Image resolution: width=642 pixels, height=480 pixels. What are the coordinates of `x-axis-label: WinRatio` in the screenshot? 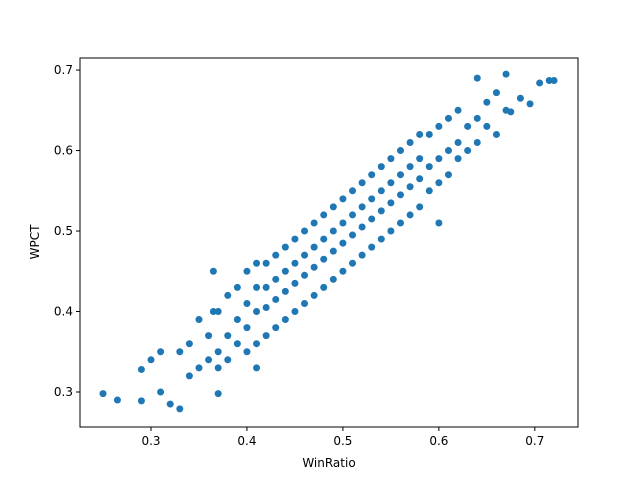 It's located at (328, 463).